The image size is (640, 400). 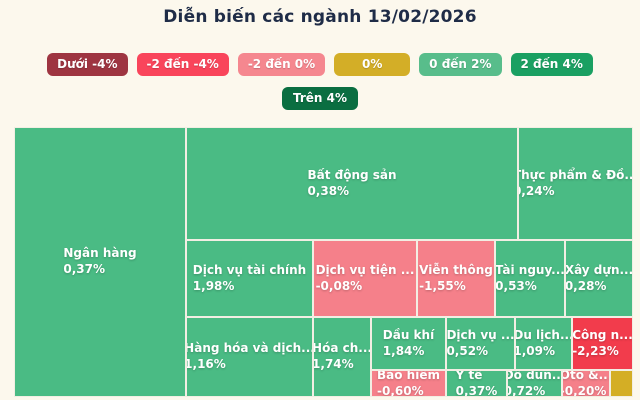 I want to click on sector-change-value: 0,38%, so click(x=328, y=190).